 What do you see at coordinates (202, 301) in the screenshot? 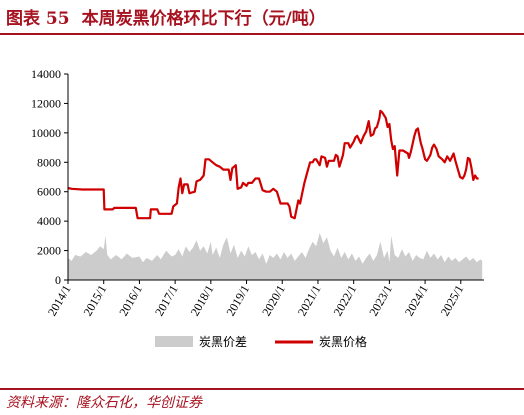
I see `x-tick-label: 2018/1` at bounding box center [202, 301].